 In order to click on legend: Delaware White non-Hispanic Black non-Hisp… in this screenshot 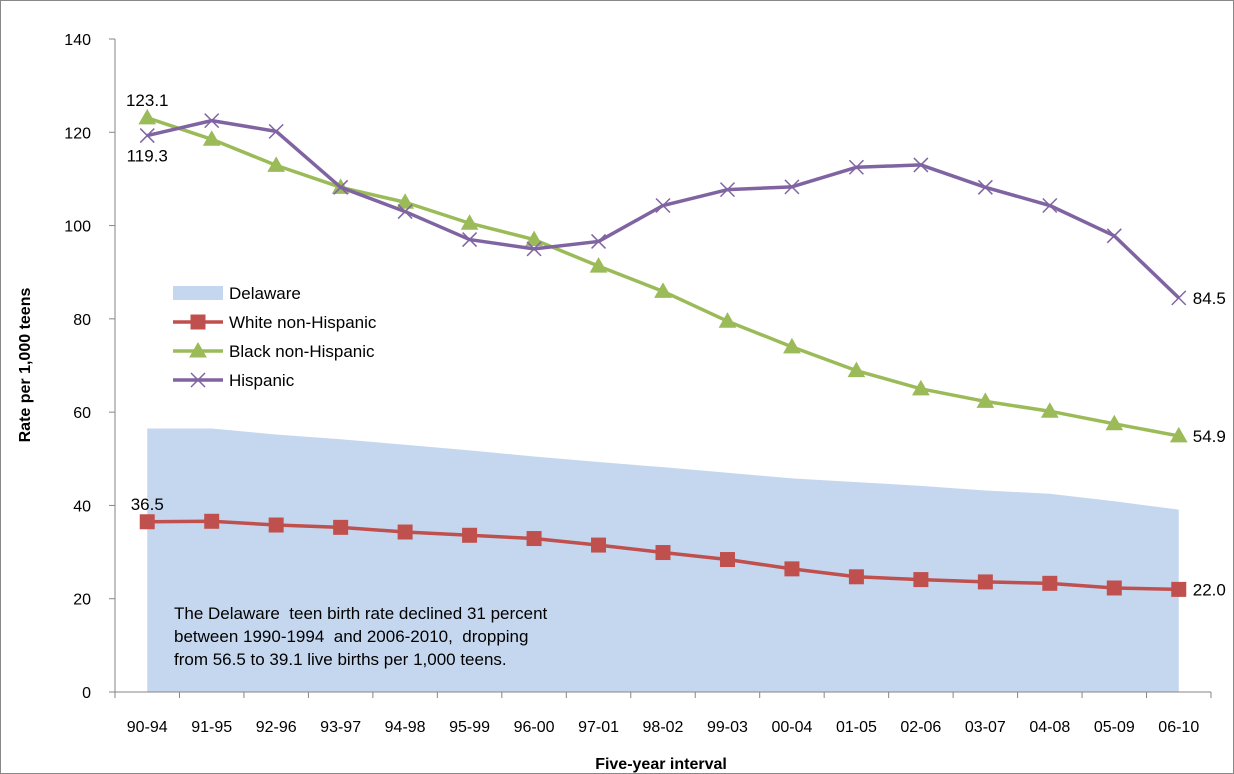, I will do `click(275, 337)`.